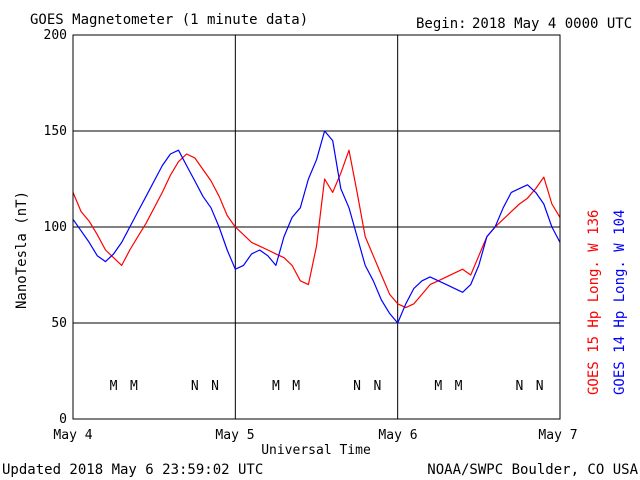  What do you see at coordinates (441, 24) in the screenshot?
I see `begin-label: Begin:` at bounding box center [441, 24].